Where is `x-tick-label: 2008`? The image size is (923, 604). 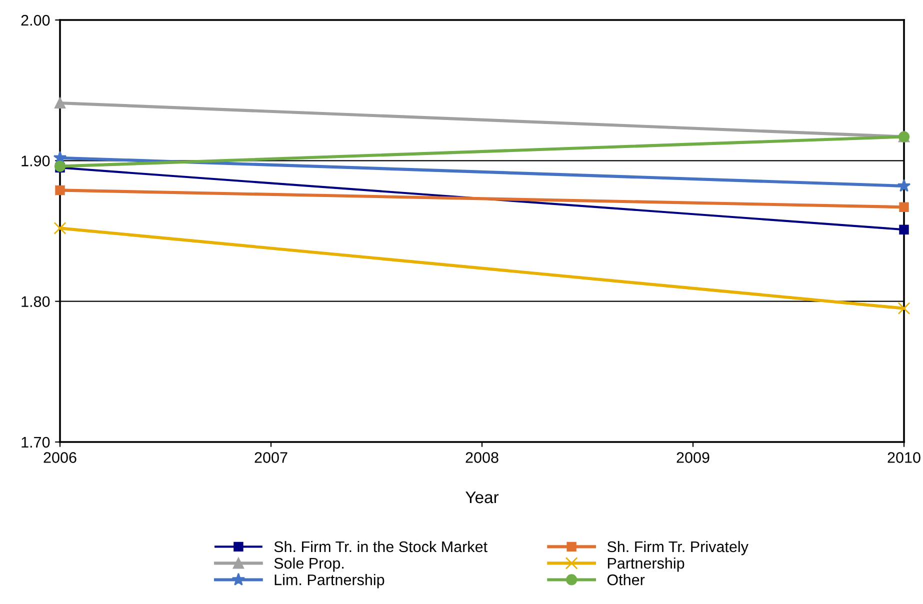
x-tick-label: 2008 is located at coordinates (482, 457).